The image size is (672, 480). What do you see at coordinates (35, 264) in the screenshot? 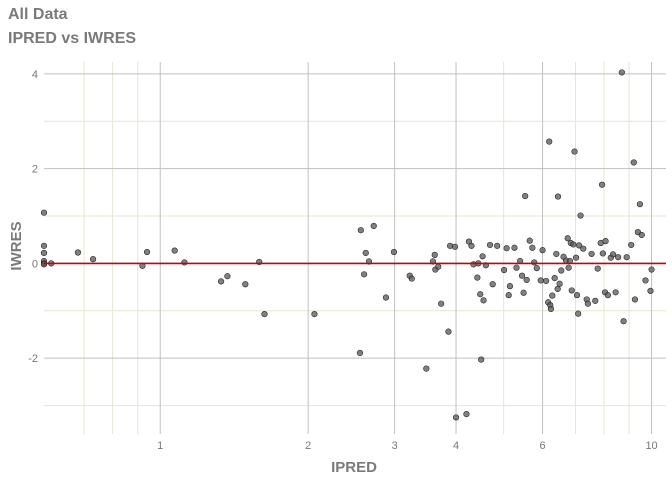
I see `y-tick-label: 0` at bounding box center [35, 264].